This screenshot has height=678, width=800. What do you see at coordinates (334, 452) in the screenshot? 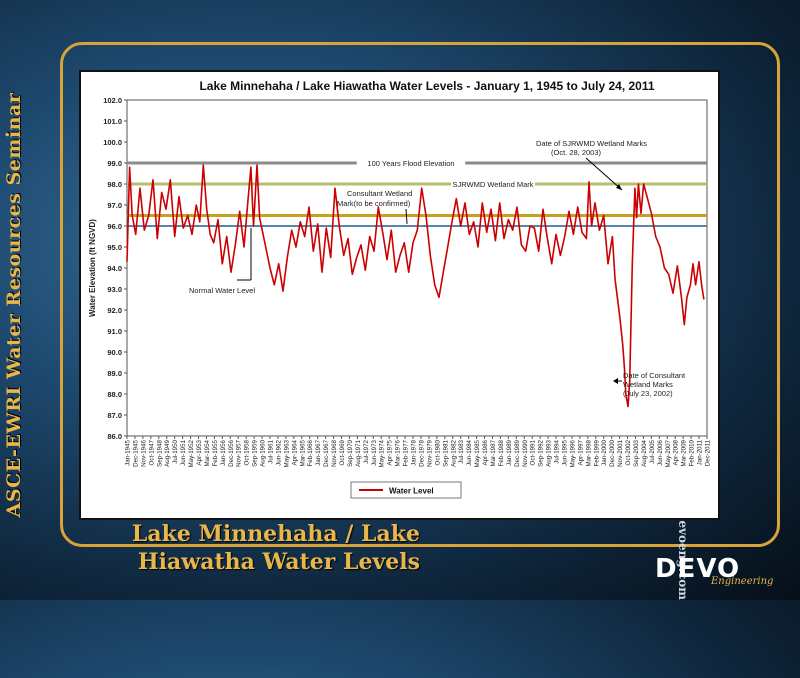
I see `x-tick-label: Nov-1968` at bounding box center [334, 452].